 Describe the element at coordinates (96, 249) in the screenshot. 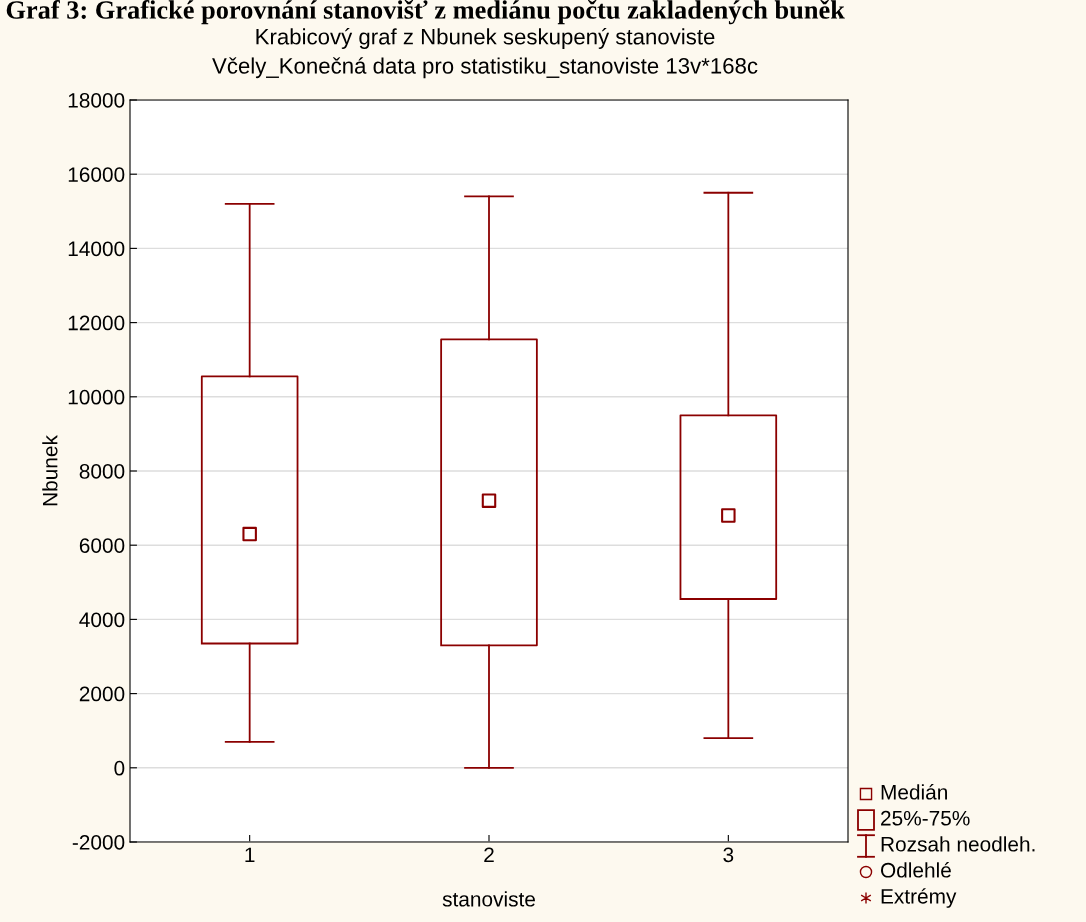

I see `y-tick-label: 14000` at that location.